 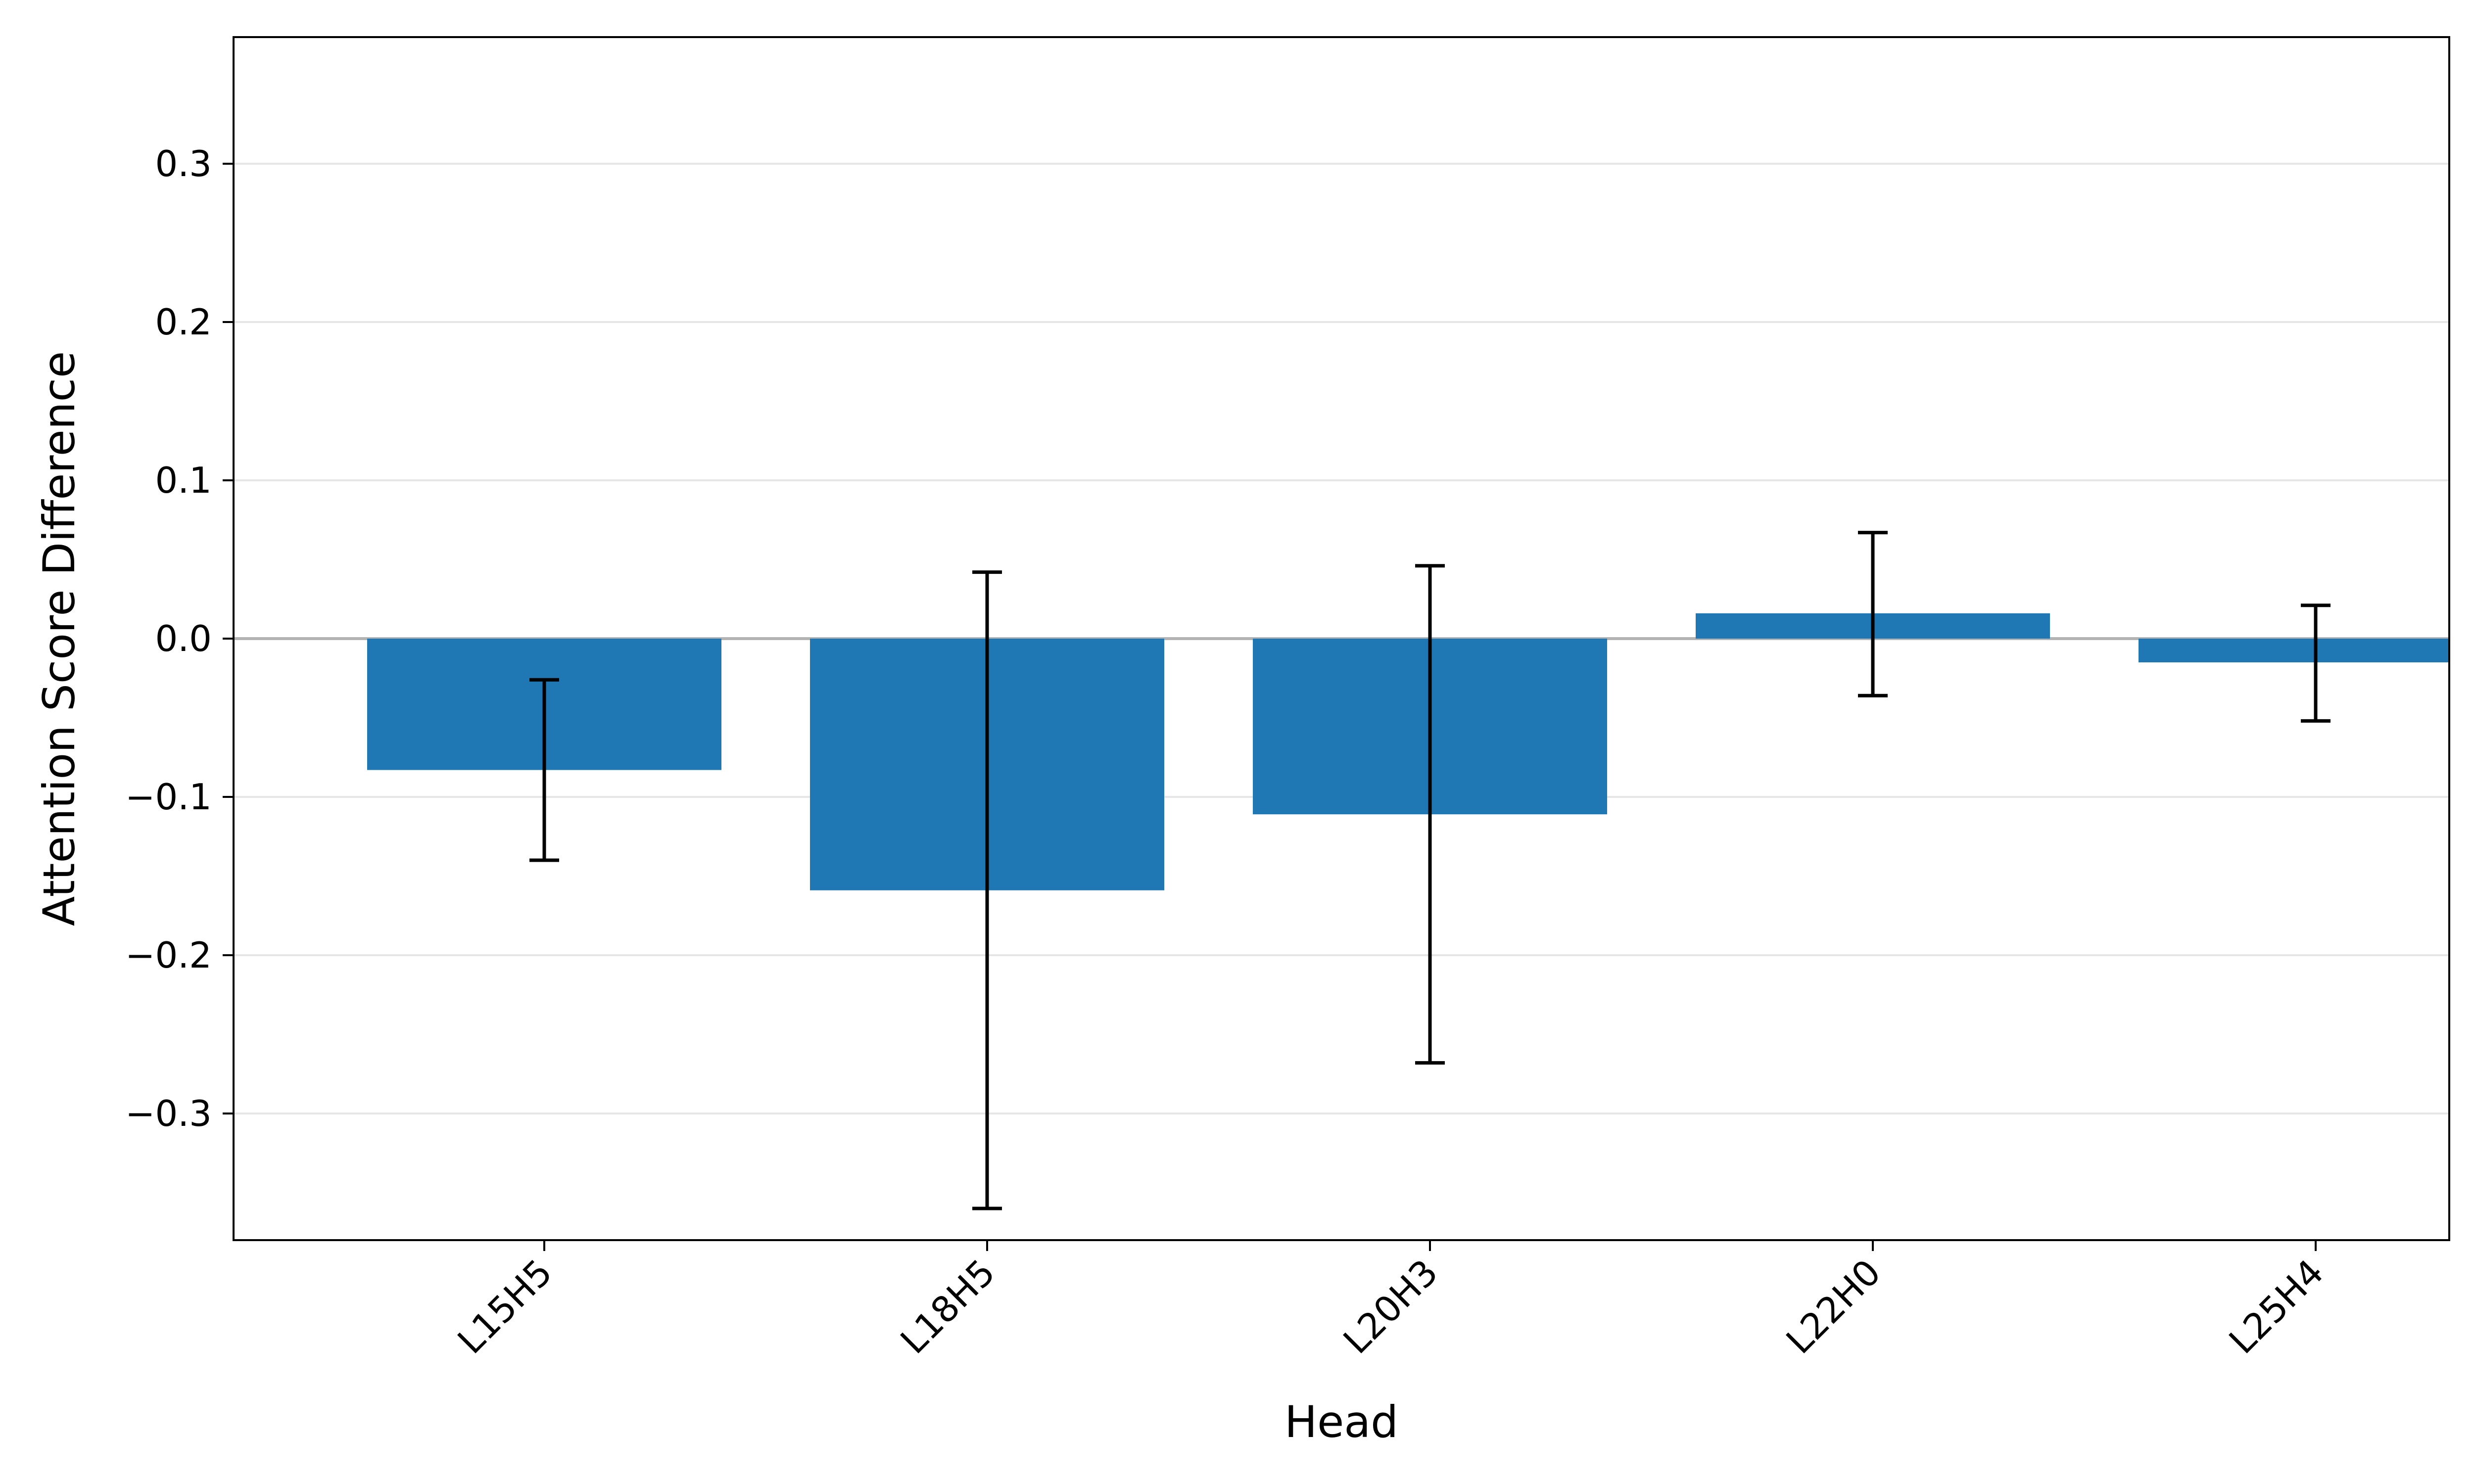 What do you see at coordinates (169, 1113) in the screenshot?
I see `y-tick-label: −0.3` at bounding box center [169, 1113].